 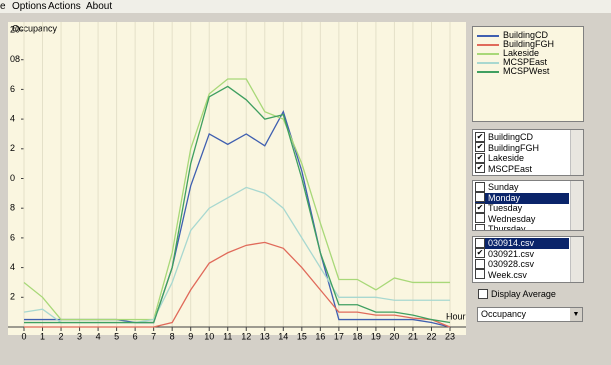 What do you see at coordinates (507, 148) in the screenshot?
I see `list-item: ✔ BuildingFGH` at bounding box center [507, 148].